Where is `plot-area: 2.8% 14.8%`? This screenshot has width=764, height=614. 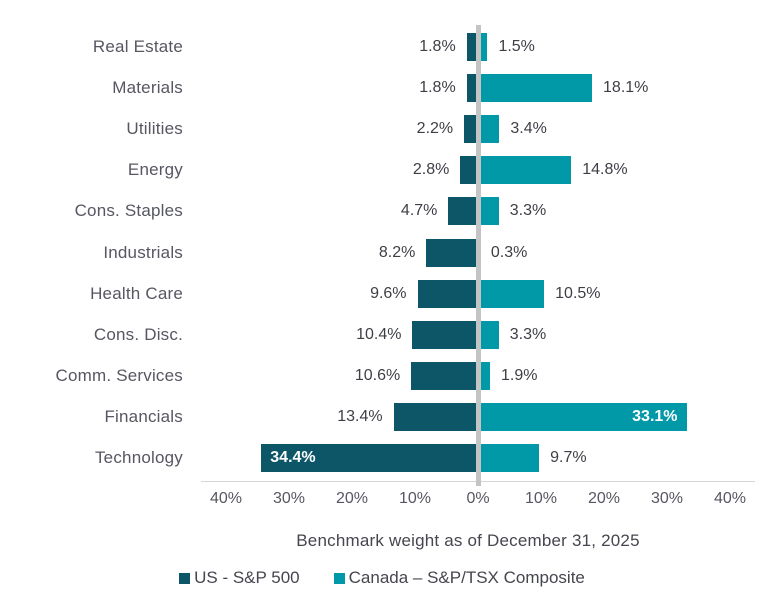 plot-area: 2.8% 14.8% is located at coordinates (479, 170).